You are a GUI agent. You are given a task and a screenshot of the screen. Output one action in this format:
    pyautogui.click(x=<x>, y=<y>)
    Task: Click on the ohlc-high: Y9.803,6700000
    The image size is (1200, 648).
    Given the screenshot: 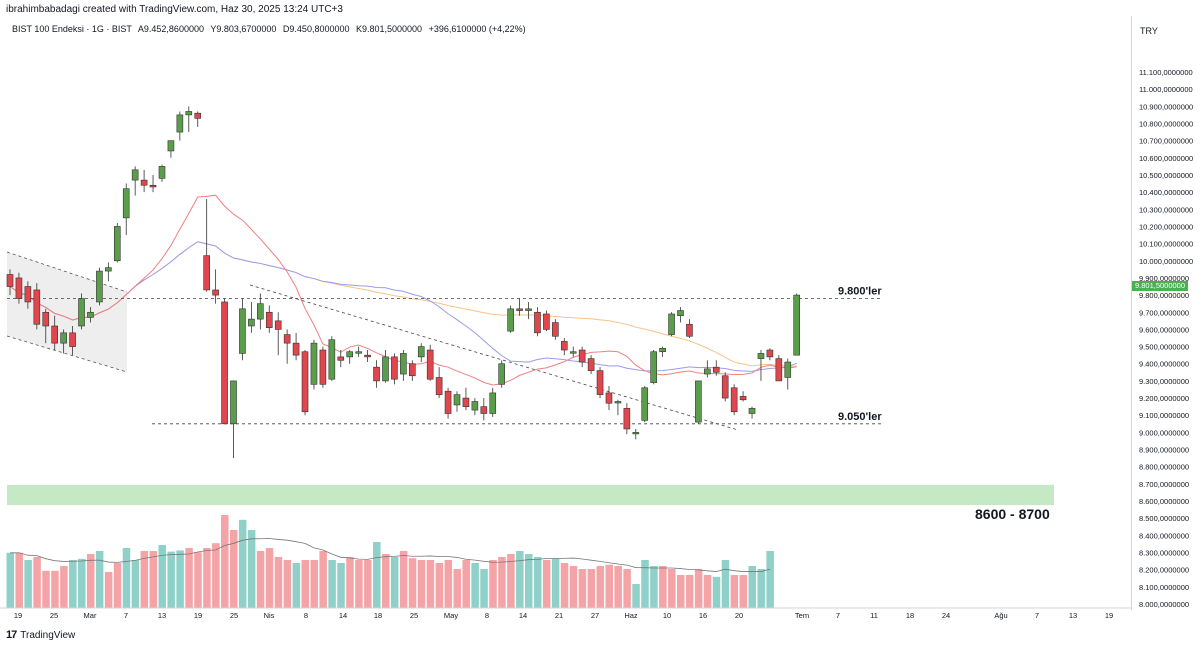 What is the action you would take?
    pyautogui.click(x=243, y=29)
    